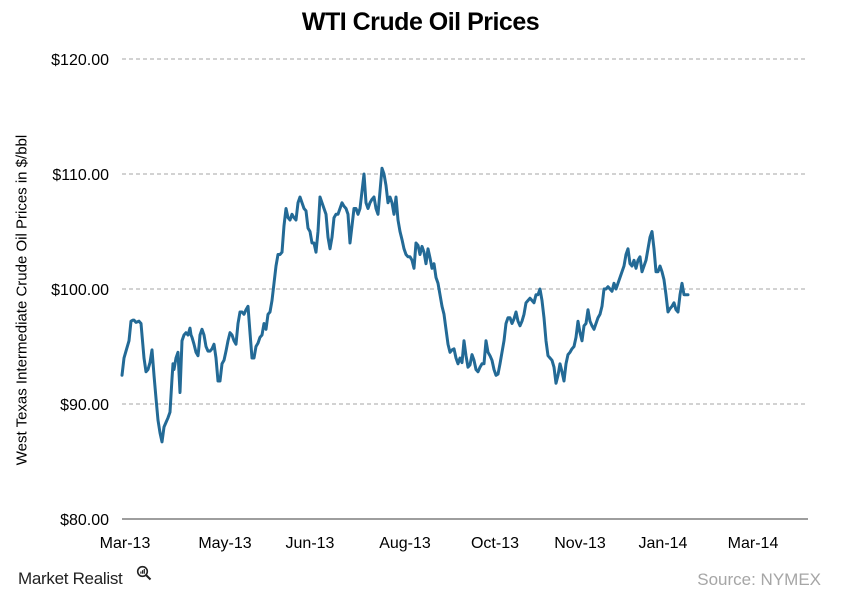 The height and width of the screenshot is (600, 841). I want to click on x-tick-label: Aug-13, so click(405, 543).